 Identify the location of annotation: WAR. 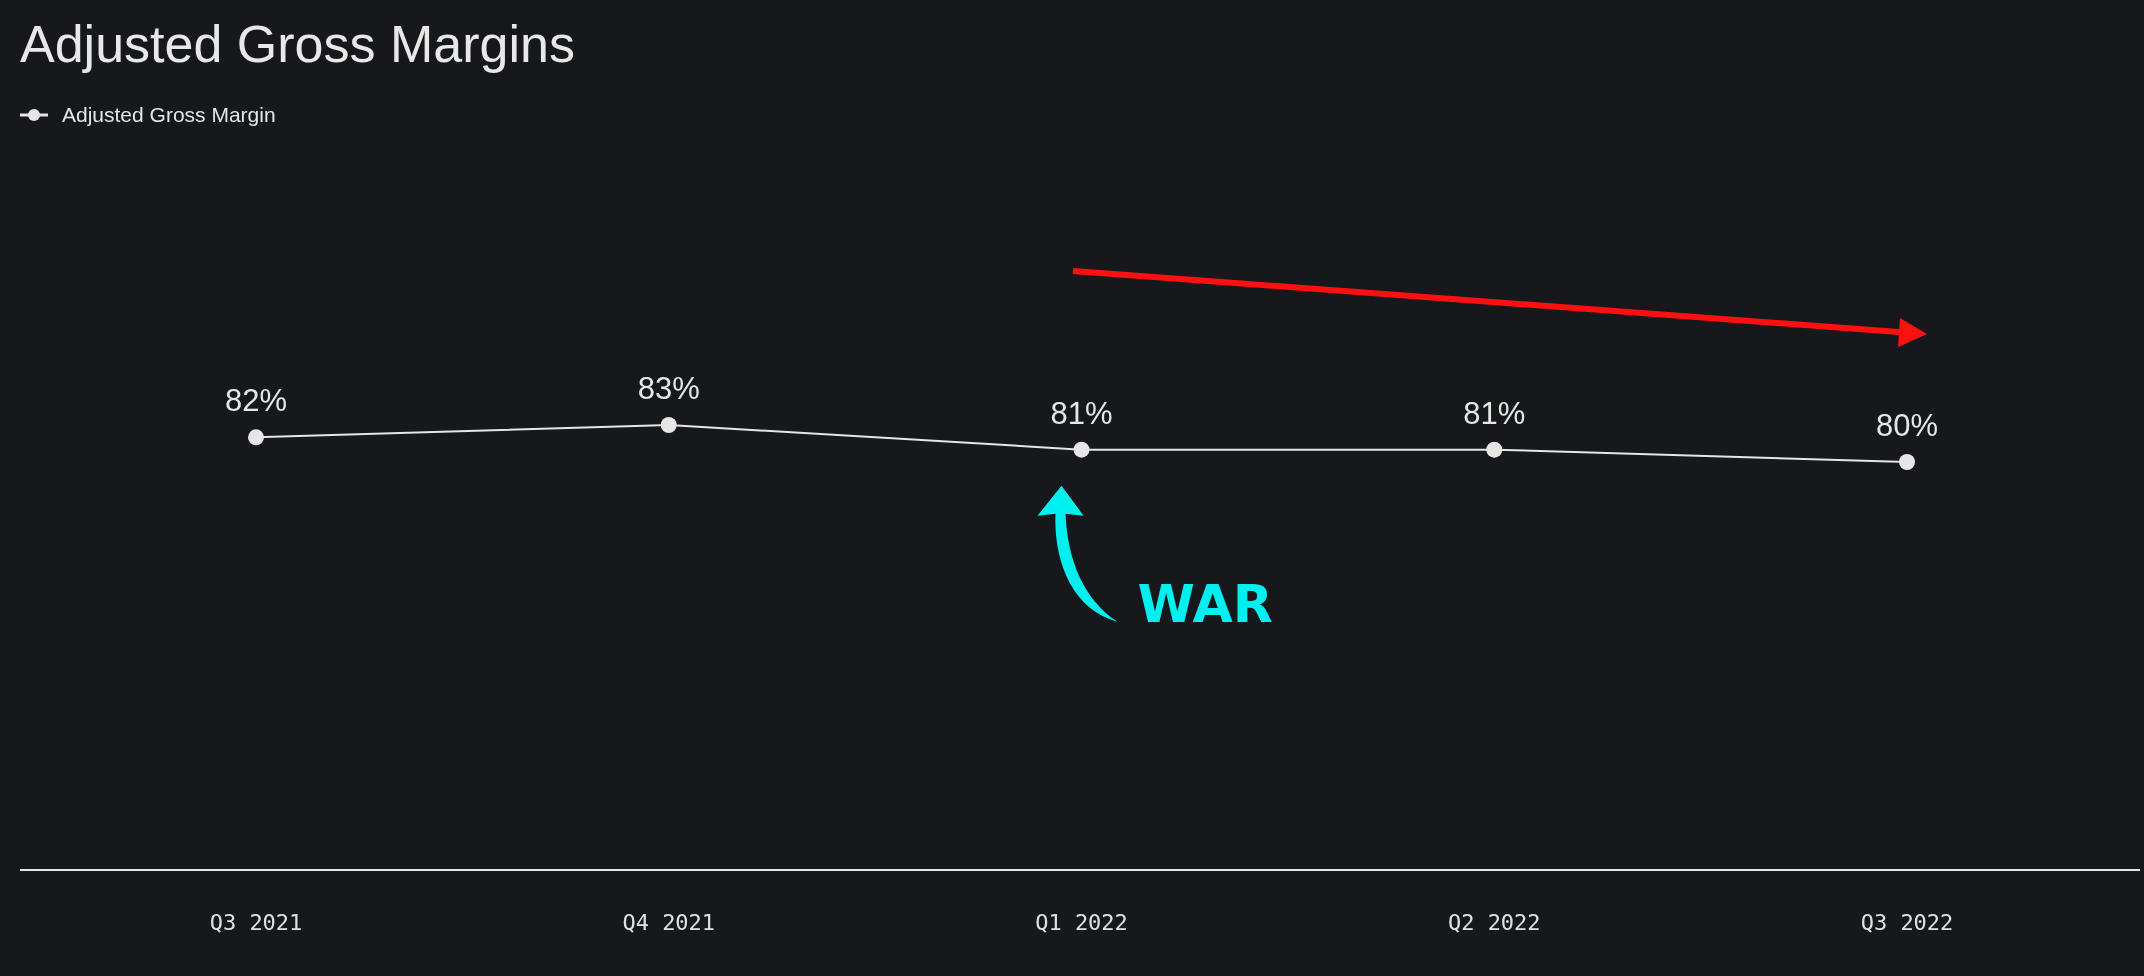
(1205, 603).